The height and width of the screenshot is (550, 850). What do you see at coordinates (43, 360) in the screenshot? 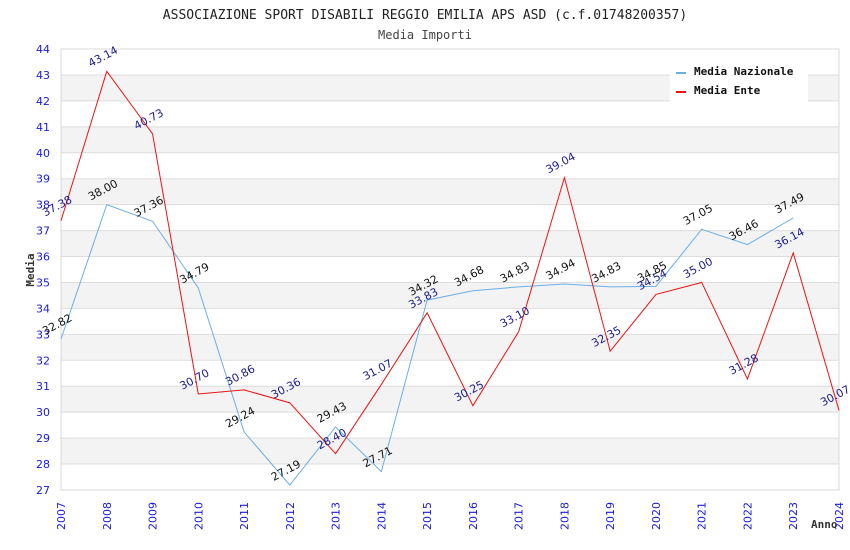
I see `y-tick-label: 32` at bounding box center [43, 360].